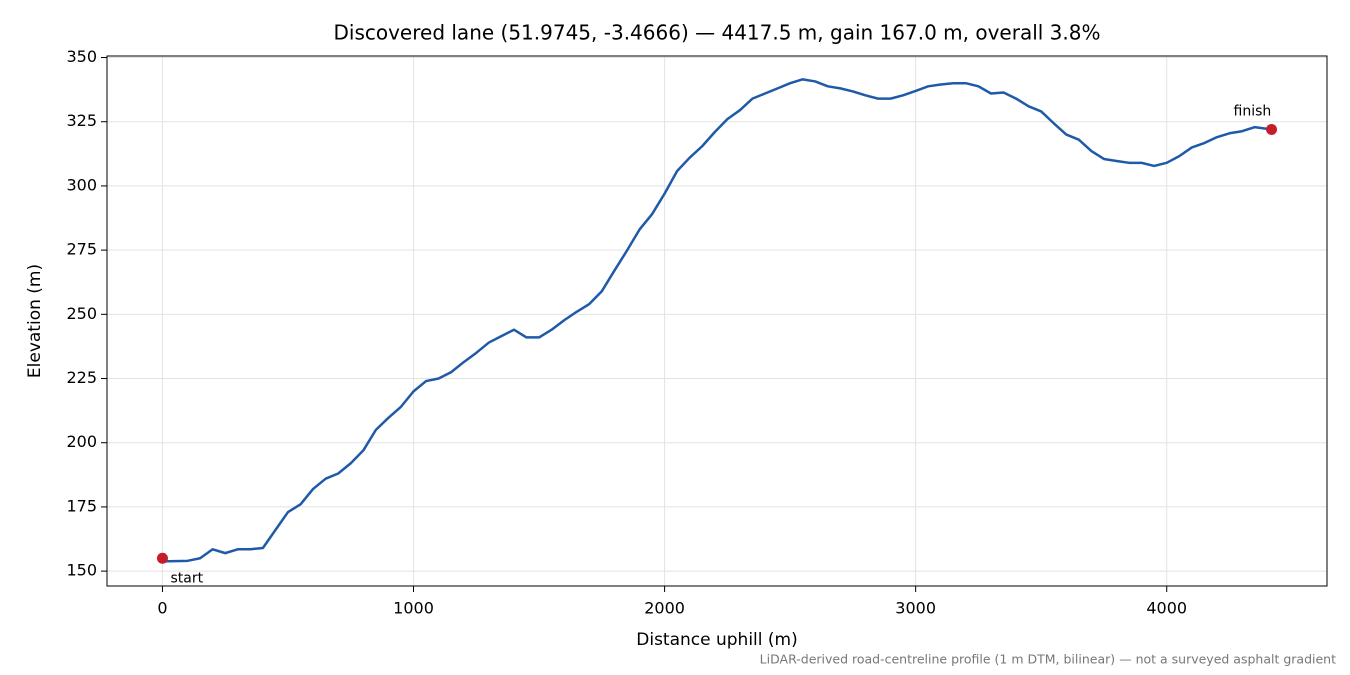 Image resolution: width=1350 pixels, height=675 pixels. I want to click on x-tick-label: 2000, so click(664, 608).